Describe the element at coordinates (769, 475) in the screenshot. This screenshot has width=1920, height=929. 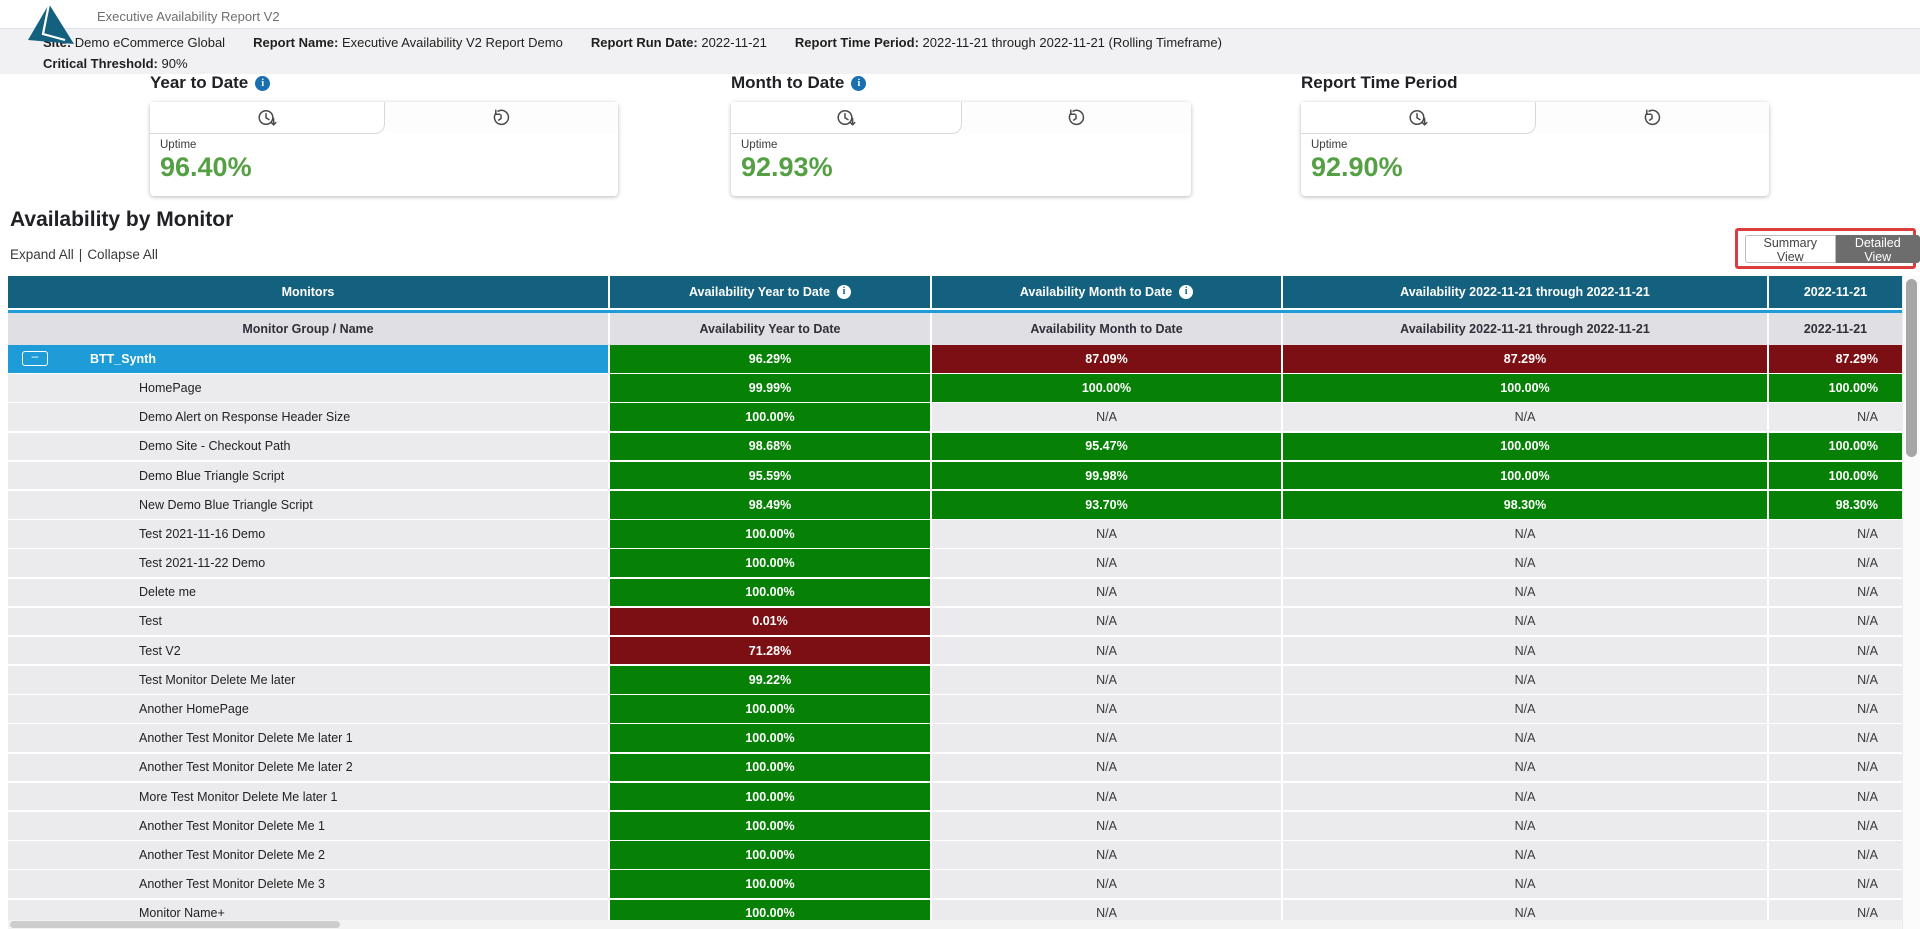
I see `availability-cell: 95.59%` at that location.